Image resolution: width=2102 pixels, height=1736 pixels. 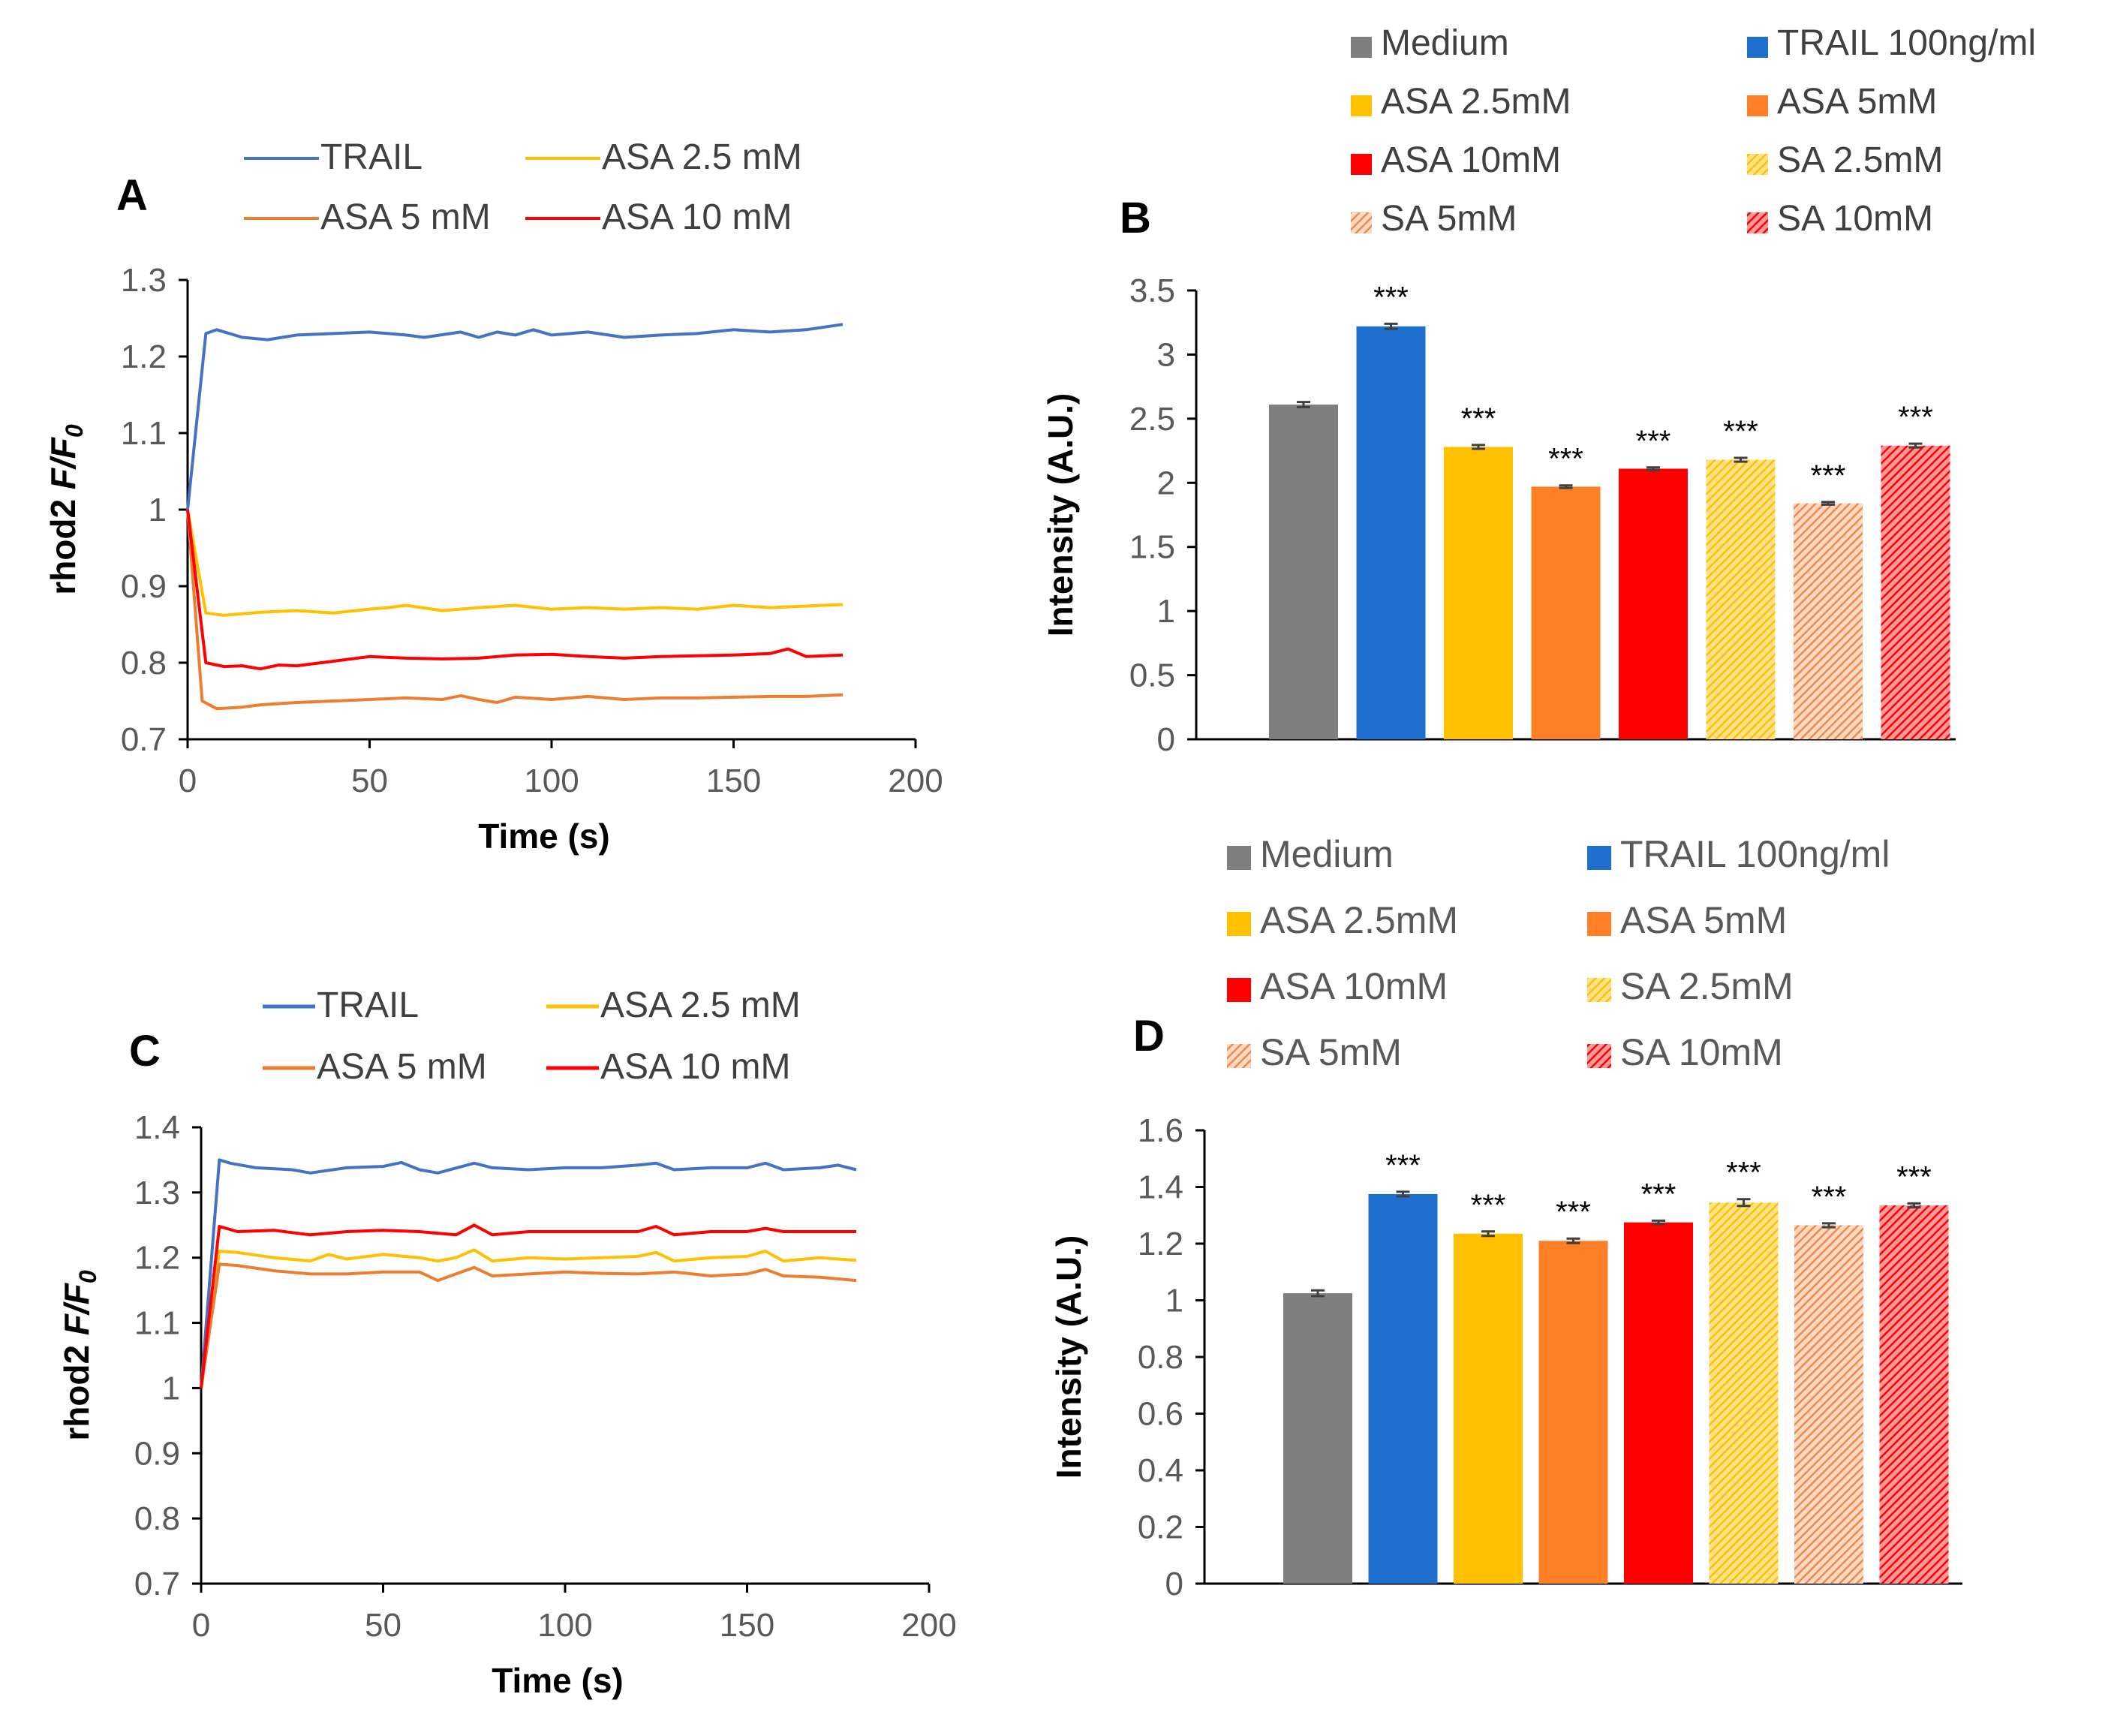 I want to click on y-tick-label: 1.5, so click(x=1152, y=547).